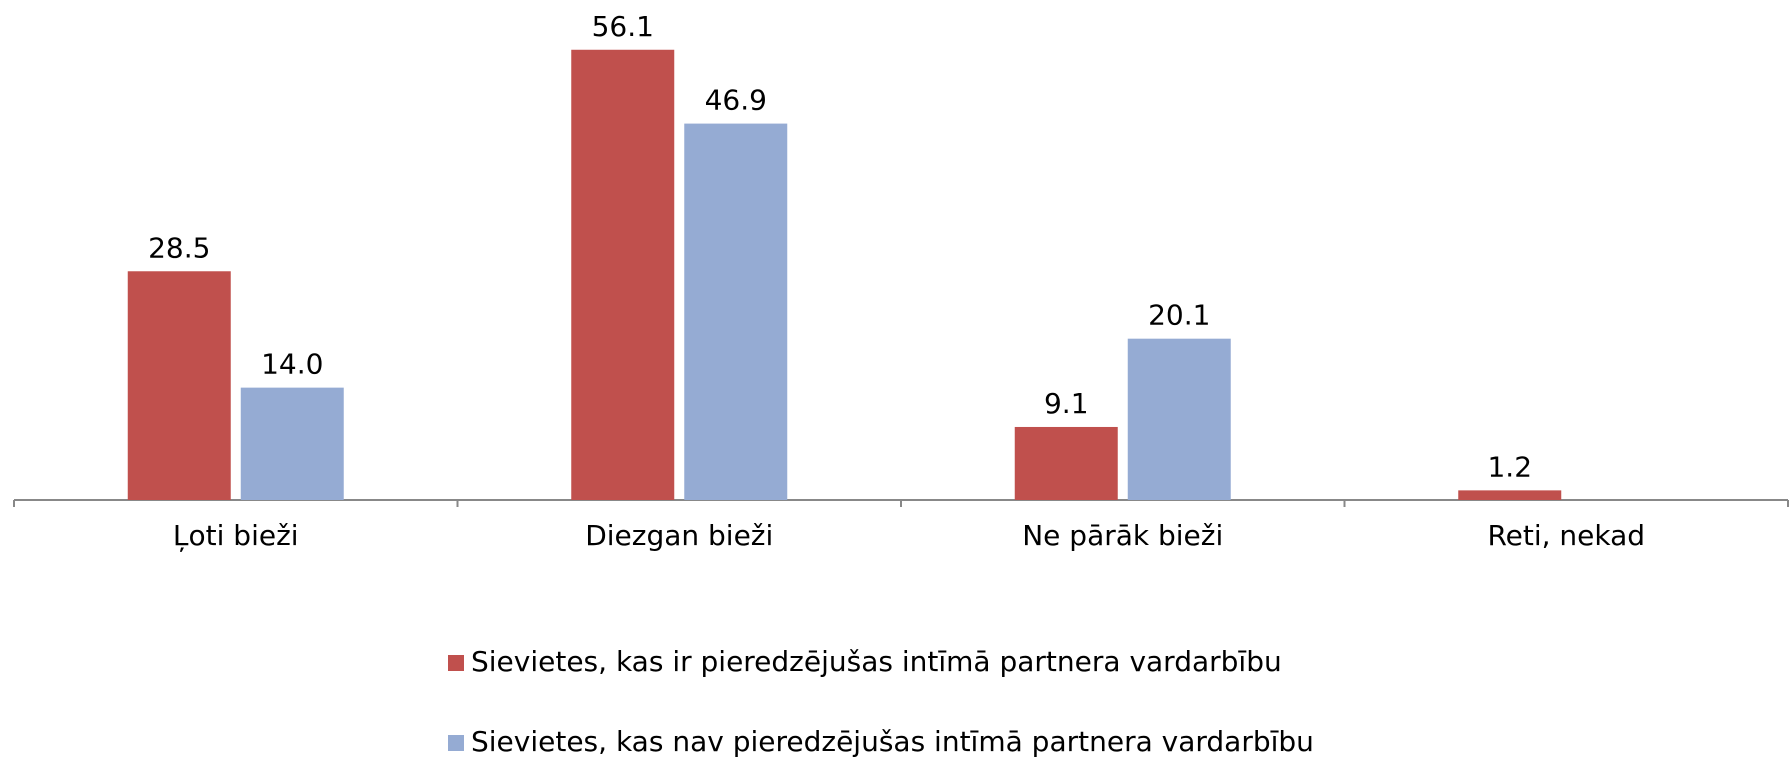 The width and height of the screenshot is (1790, 759). I want to click on x-tick-label: Ne pārāk bieži, so click(1122, 535).